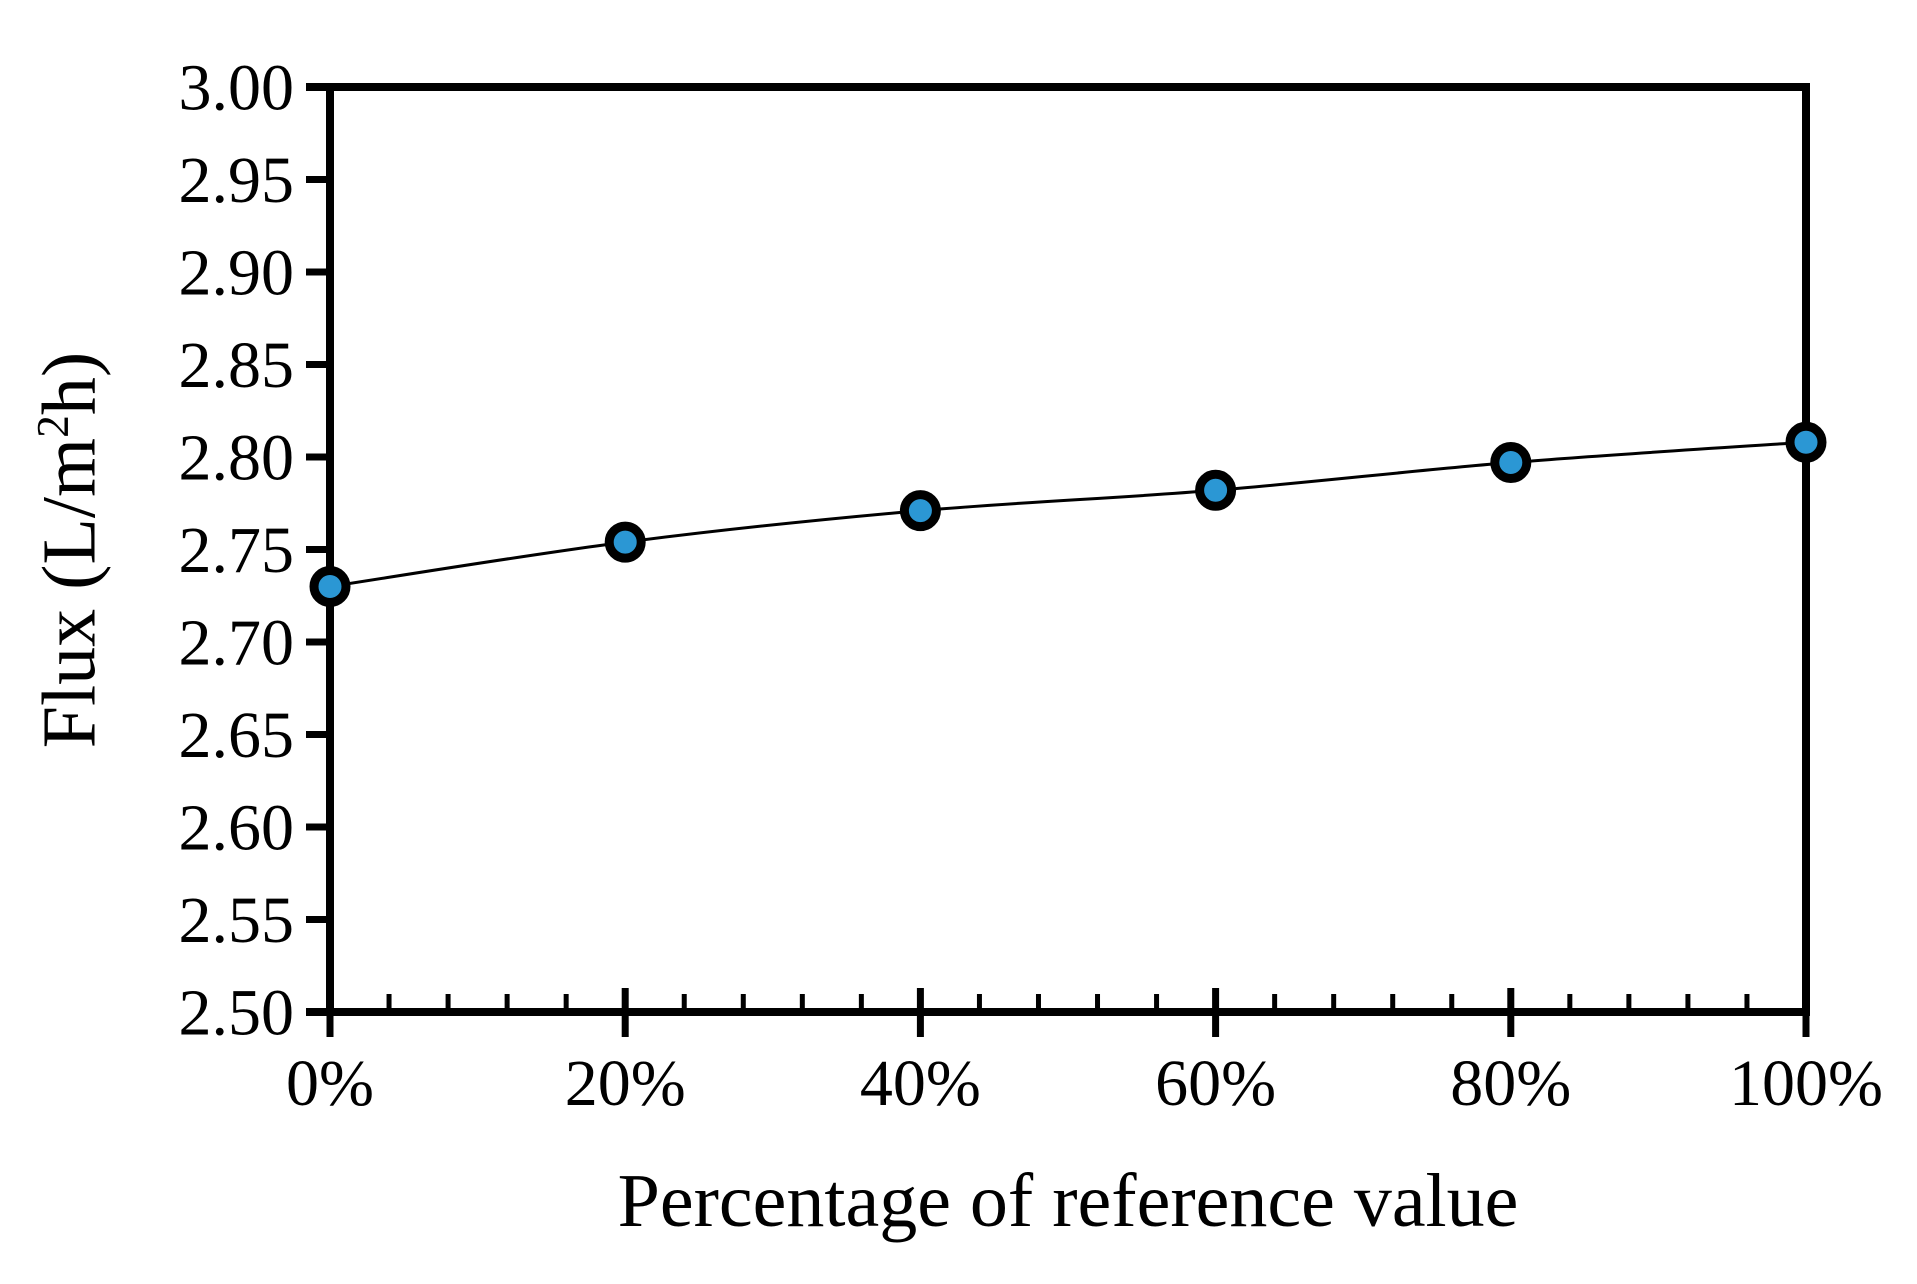 This screenshot has height=1284, width=1917. What do you see at coordinates (1068, 1201) in the screenshot?
I see `x-axis-title: Percentage of reference value` at bounding box center [1068, 1201].